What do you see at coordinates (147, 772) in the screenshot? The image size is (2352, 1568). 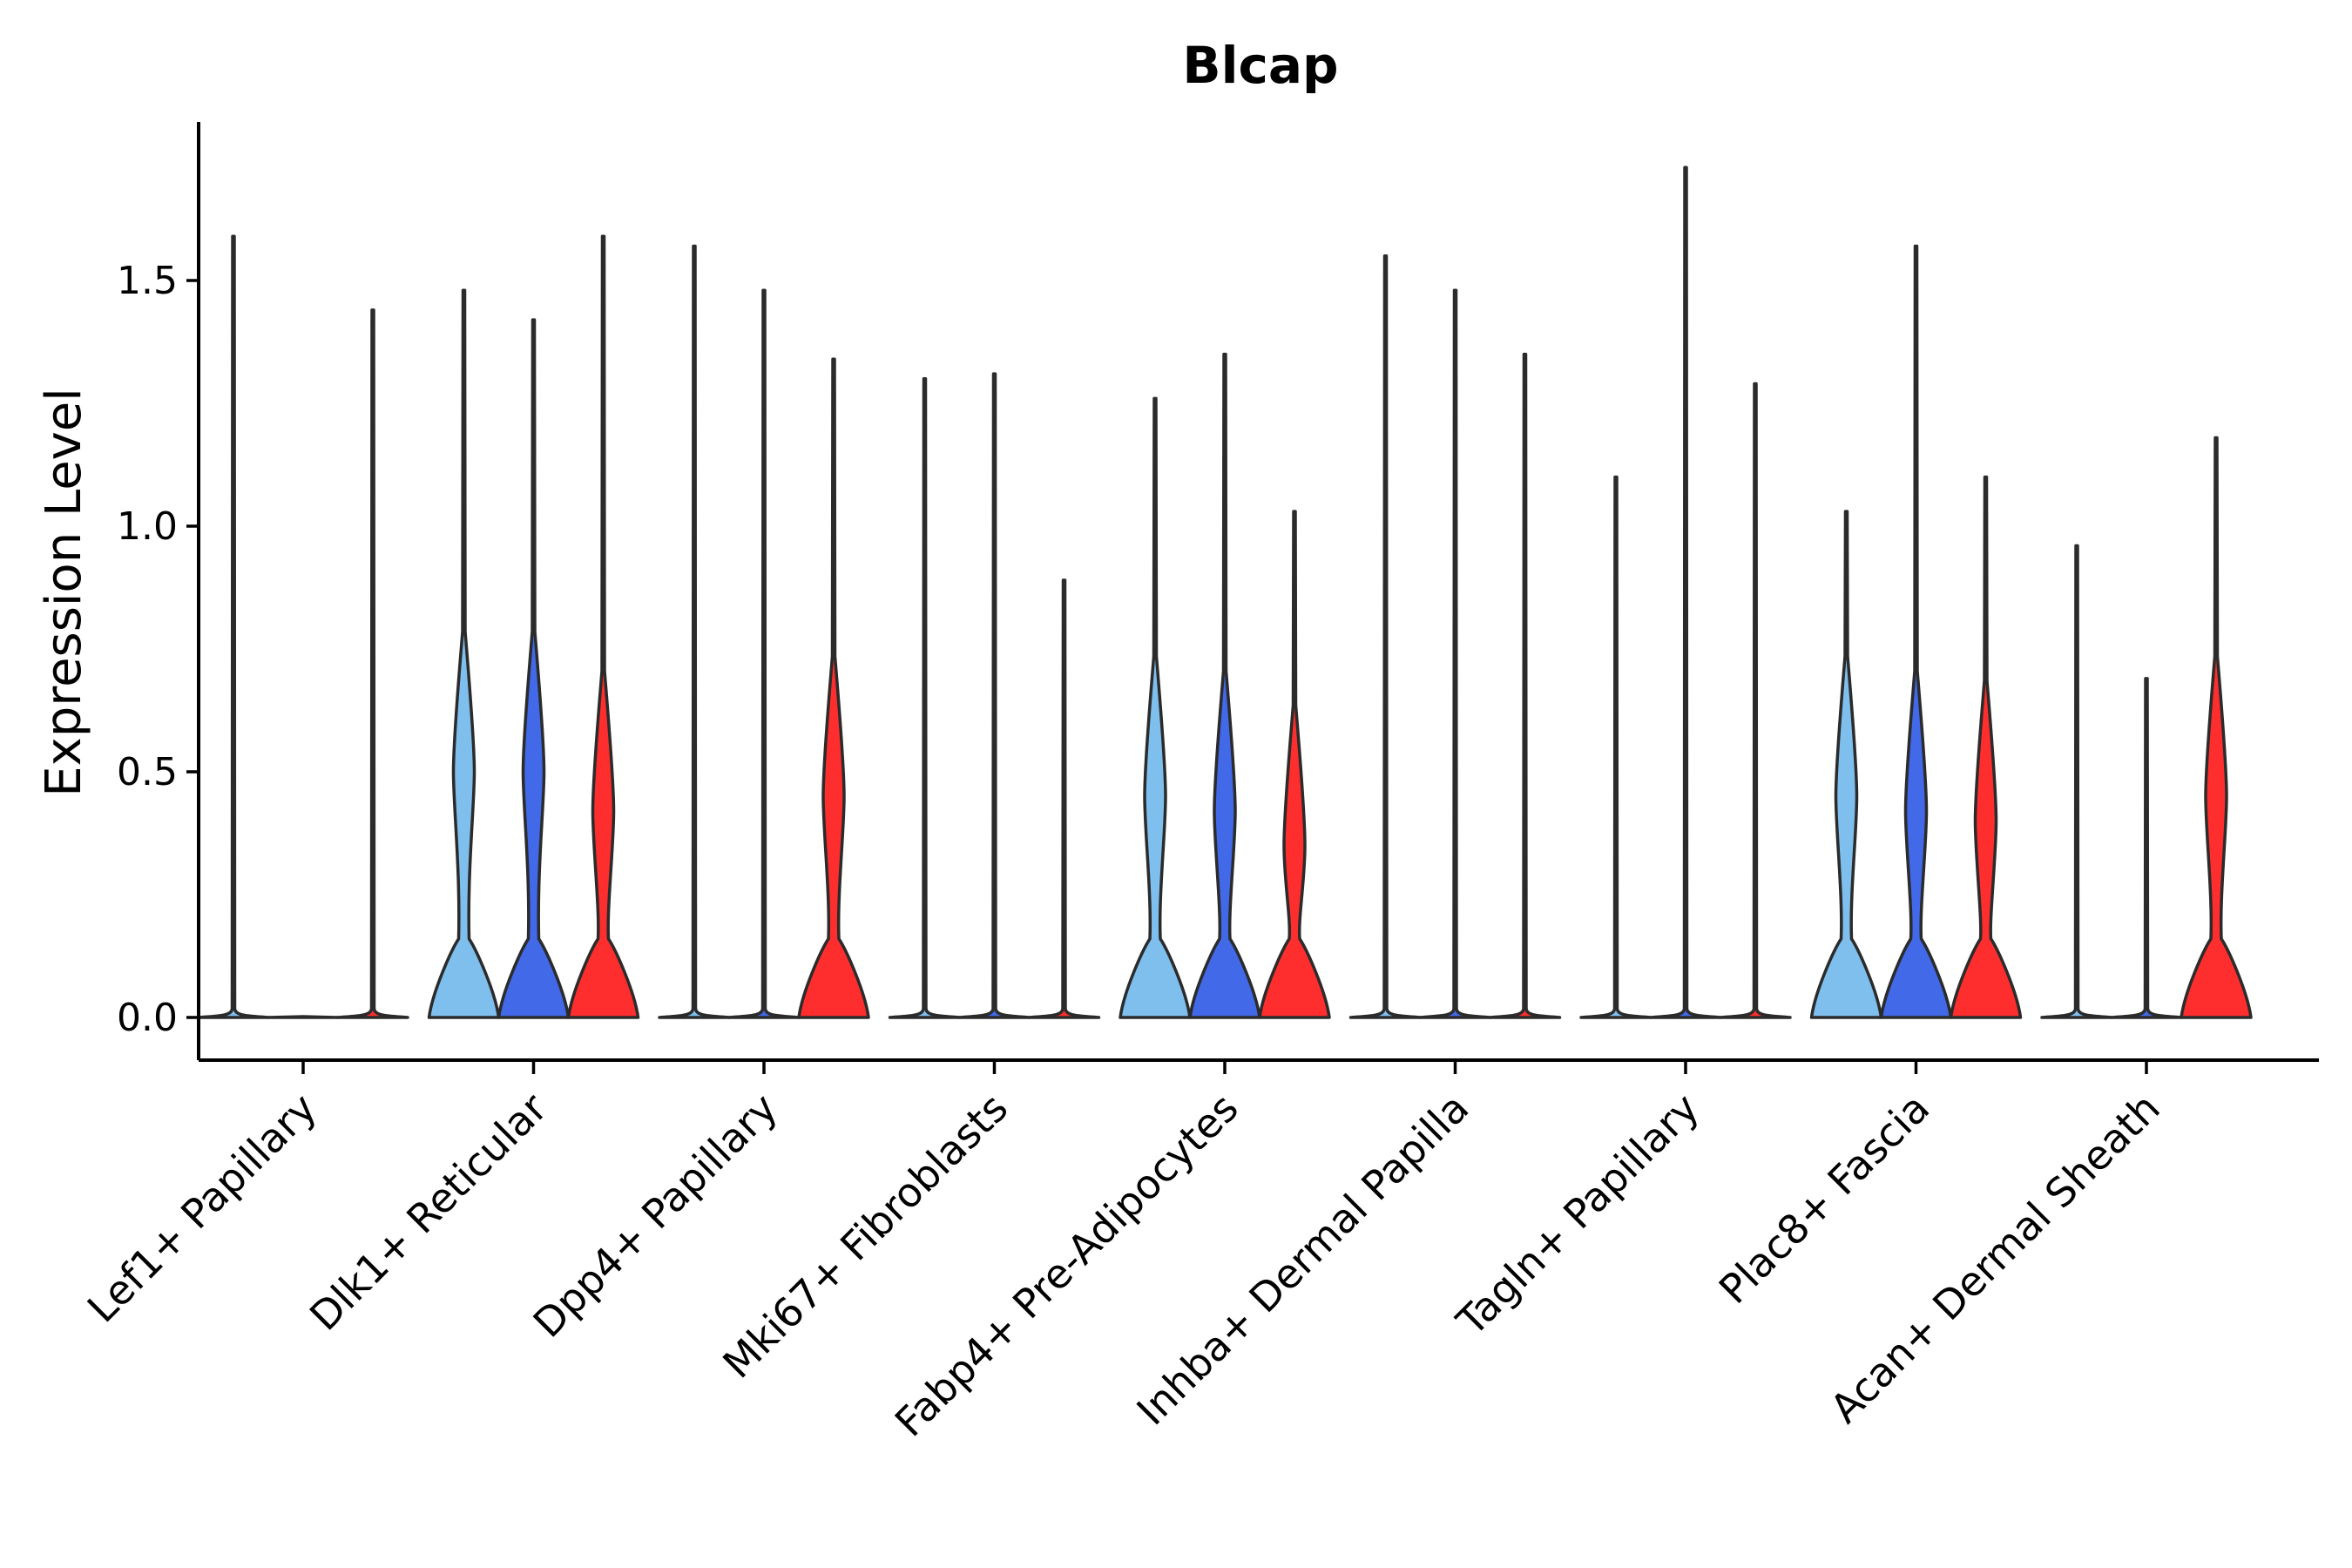 I see `y-tick-label: 0.5` at bounding box center [147, 772].